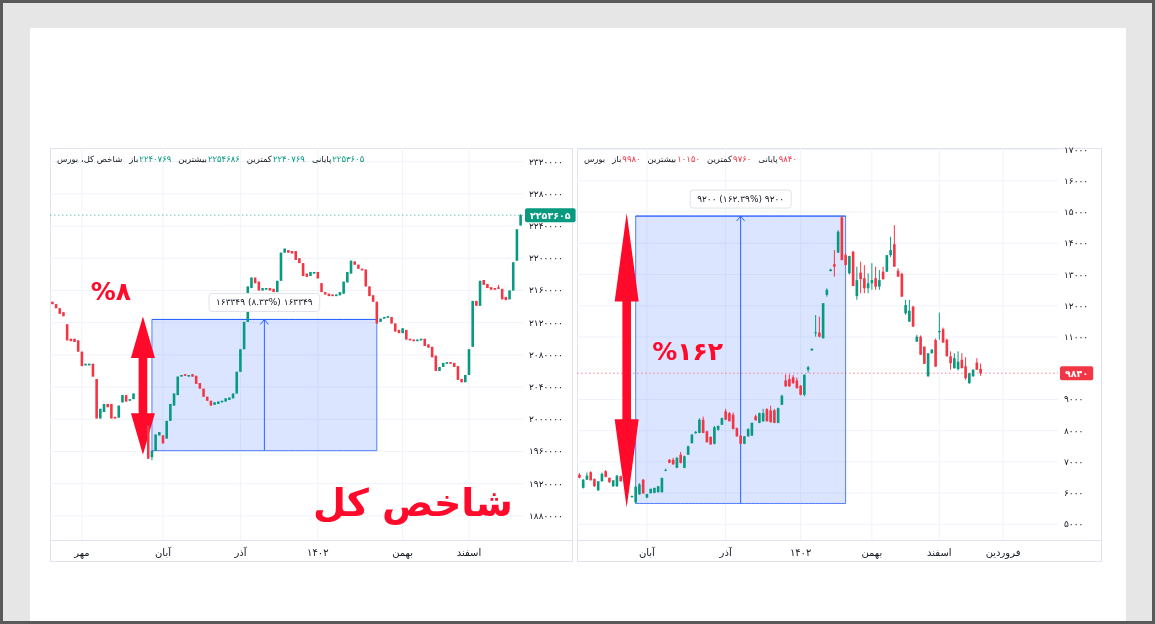 Image resolution: width=1155 pixels, height=624 pixels. What do you see at coordinates (1077, 373) in the screenshot?
I see `ref-line-label: ۹۸۴۰` at bounding box center [1077, 373].